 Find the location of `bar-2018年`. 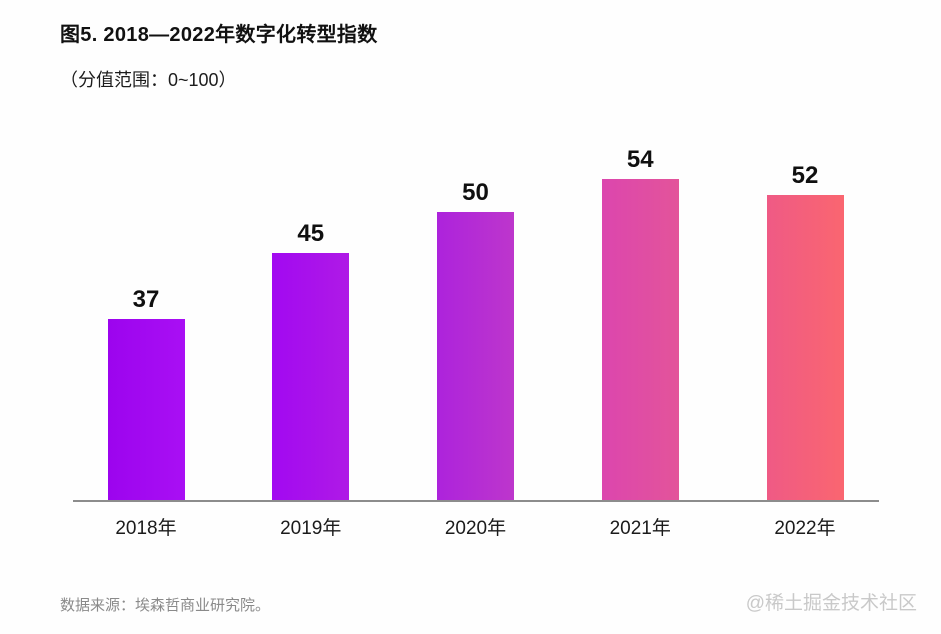

bar-2018年 is located at coordinates (146, 409).